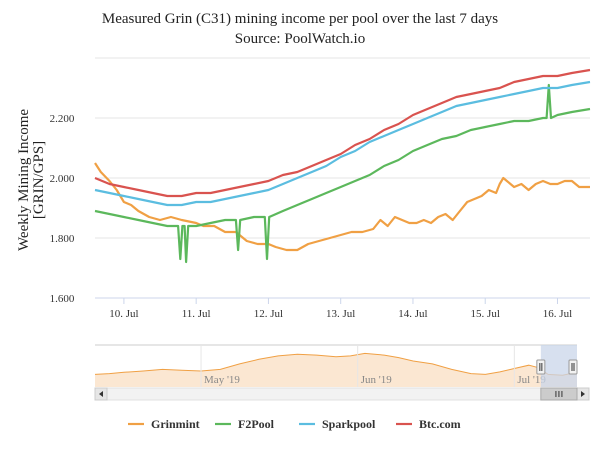 The image size is (600, 450). Describe the element at coordinates (377, 380) in the screenshot. I see `navigator-tick-label: Jun '19` at that location.